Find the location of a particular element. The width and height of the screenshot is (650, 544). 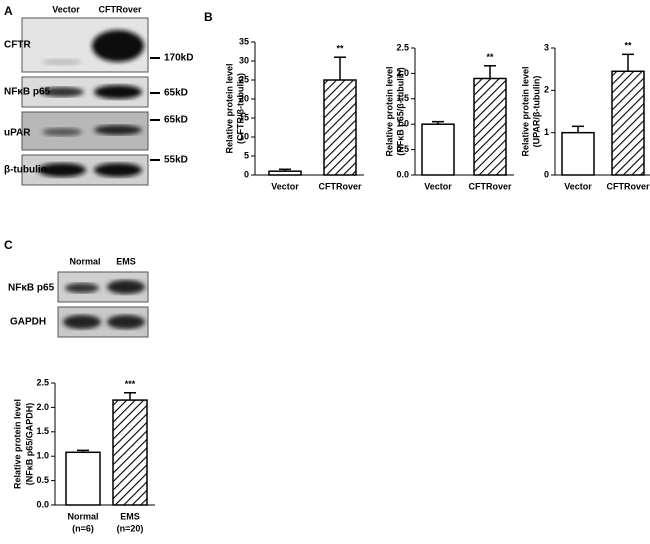

y-axis-label: (NFκB p65/β-tubulin) is located at coordinates (400, 111).